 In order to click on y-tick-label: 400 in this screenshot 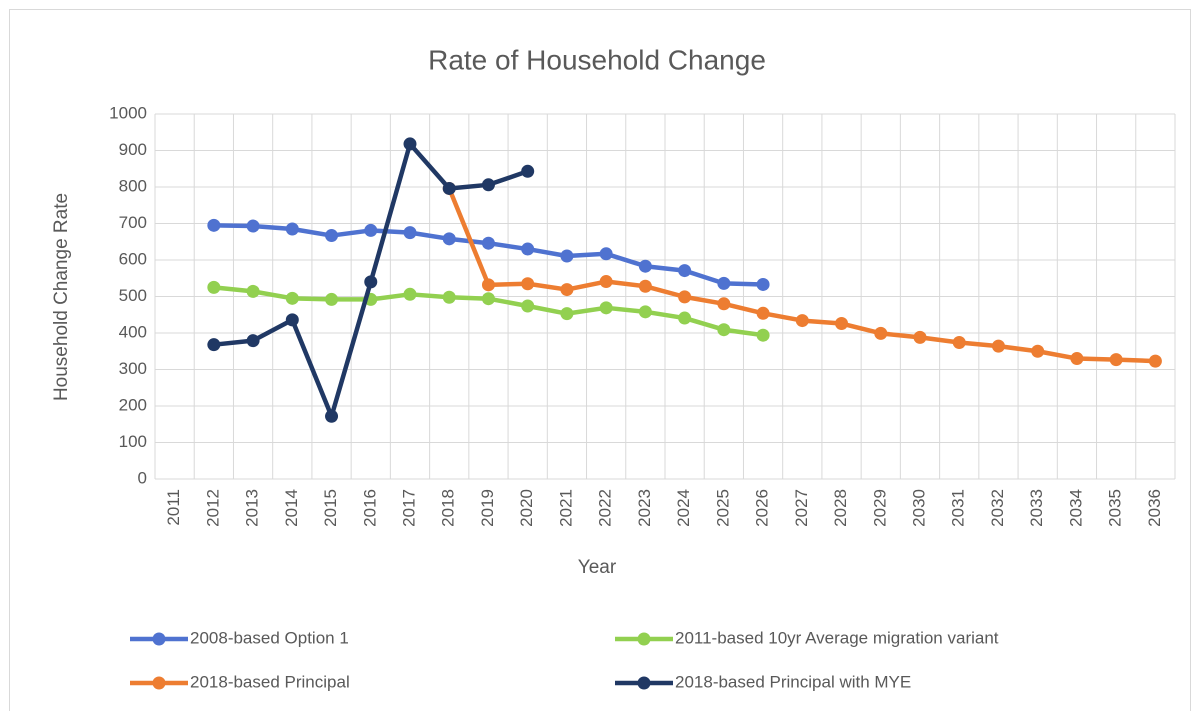, I will do `click(133, 331)`.